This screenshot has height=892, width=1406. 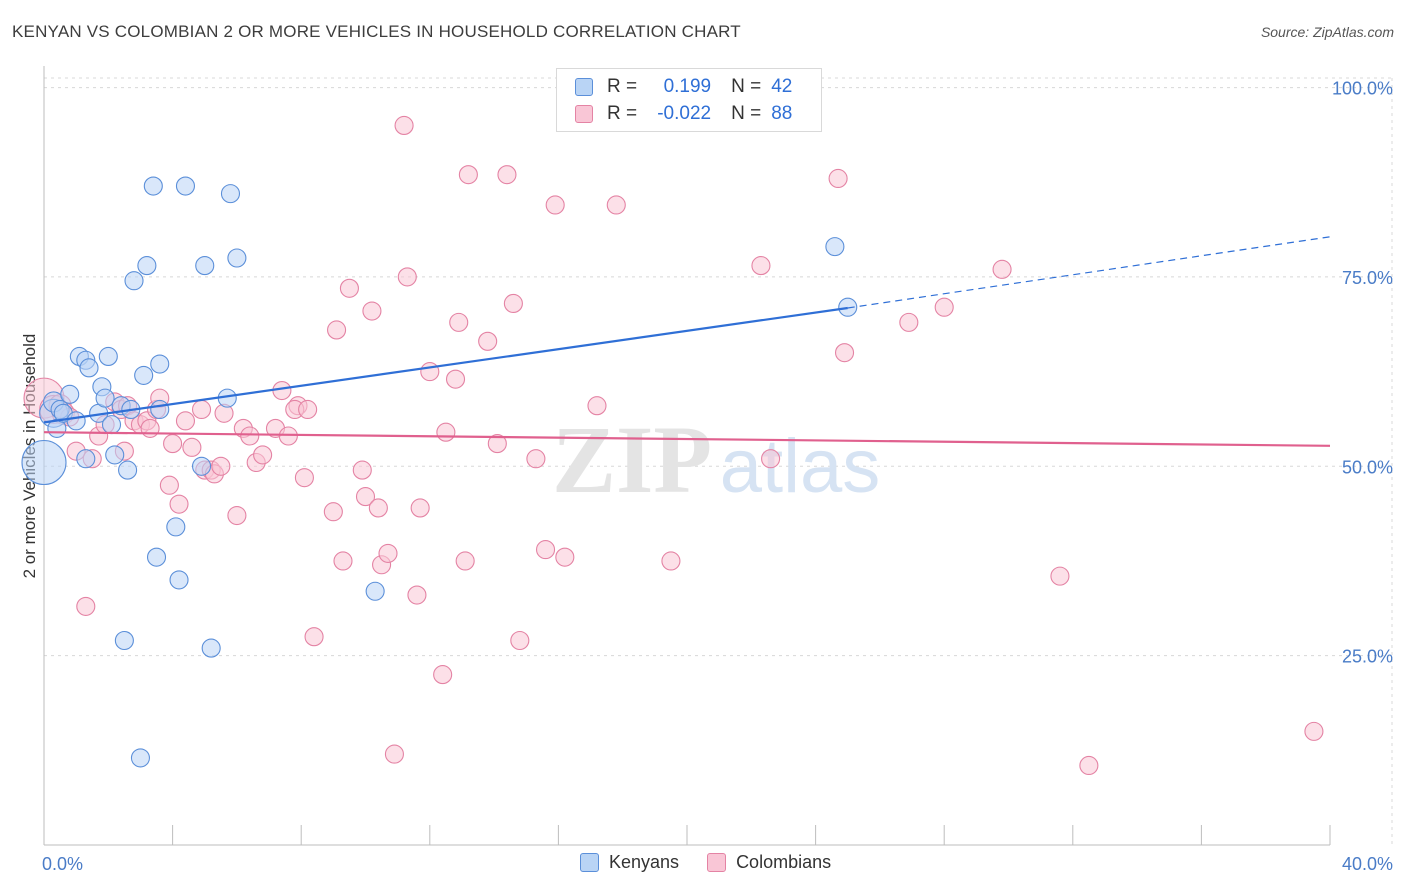 What do you see at coordinates (1362, 89) in the screenshot?
I see `y-tick-label: 100.0%` at bounding box center [1362, 89].